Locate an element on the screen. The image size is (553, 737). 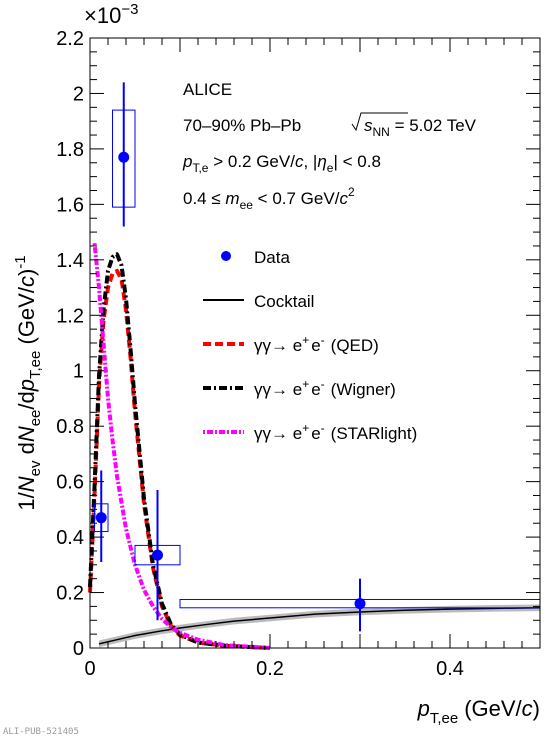
legend-data-marker is located at coordinates (226, 256).